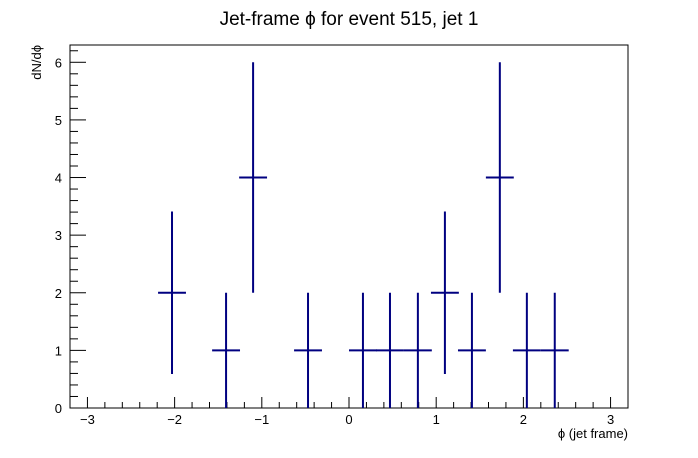  What do you see at coordinates (58, 62) in the screenshot?
I see `y-tick-label: 6` at bounding box center [58, 62].